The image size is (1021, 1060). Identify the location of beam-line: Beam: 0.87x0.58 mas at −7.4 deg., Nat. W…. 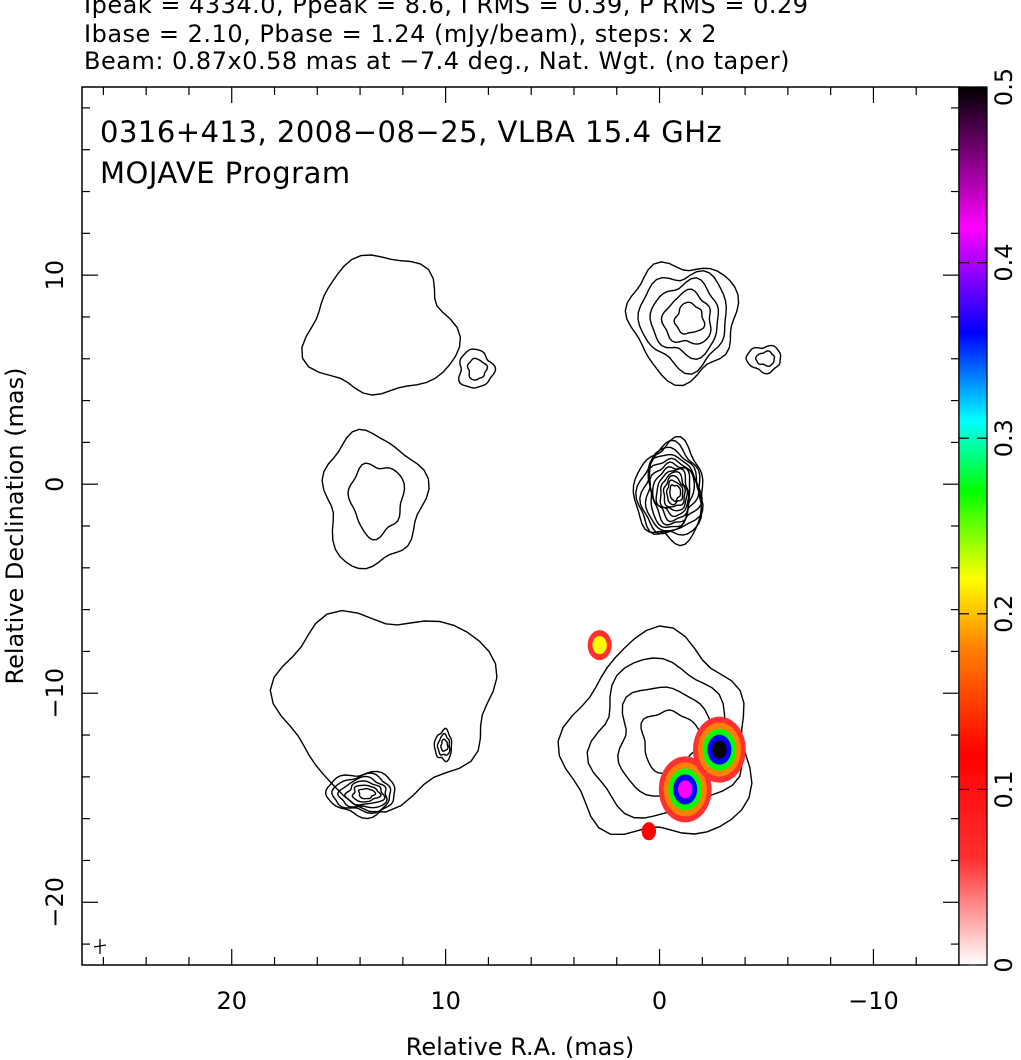
(437, 61).